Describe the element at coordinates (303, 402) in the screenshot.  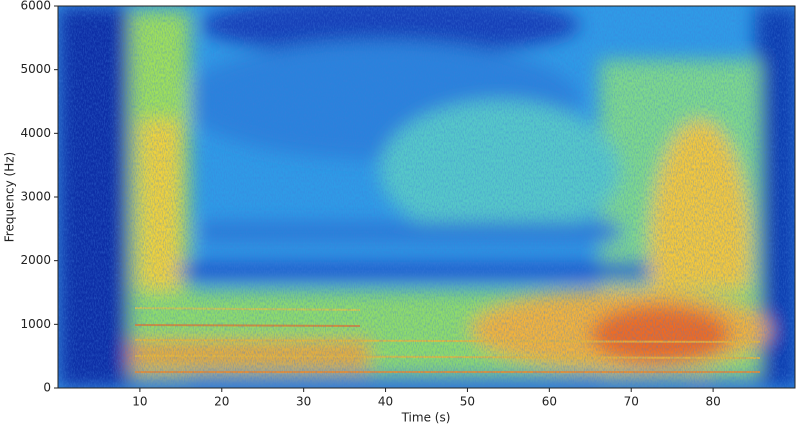
I see `x-tick-label: 30` at that location.